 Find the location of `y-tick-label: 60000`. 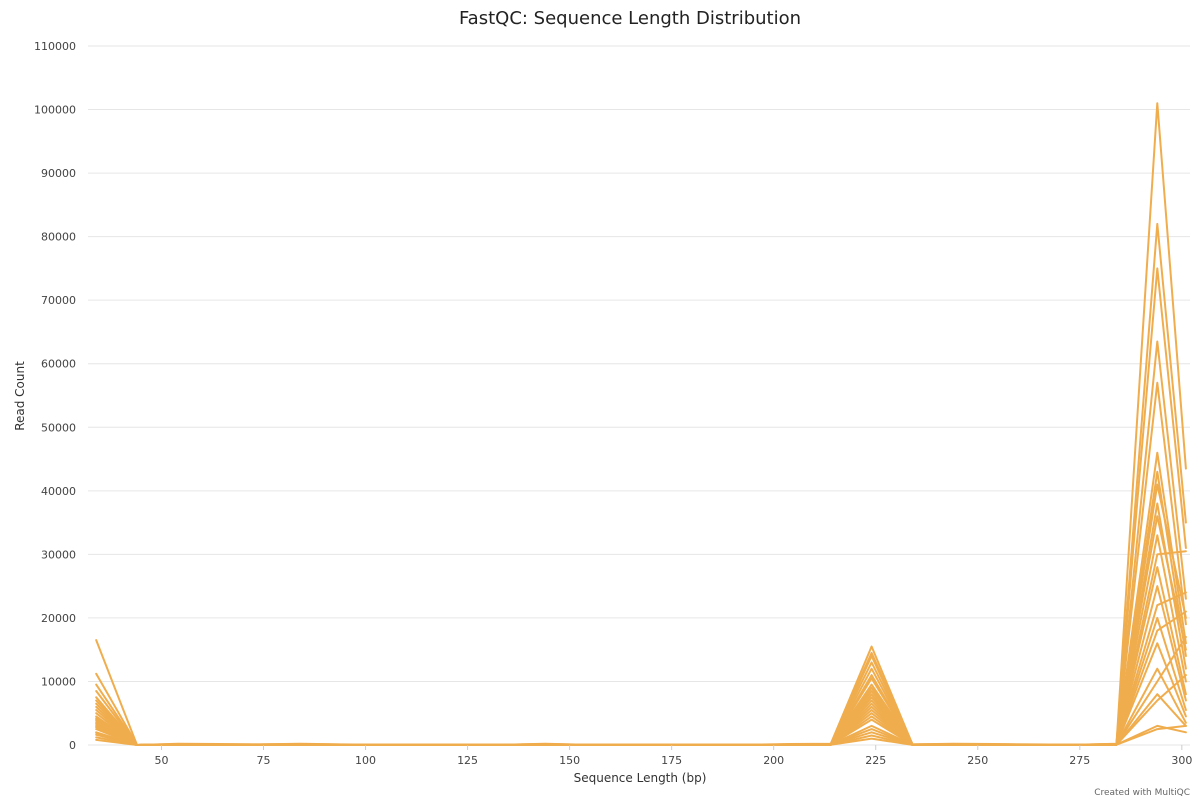

y-tick-label: 60000 is located at coordinates (58, 364).